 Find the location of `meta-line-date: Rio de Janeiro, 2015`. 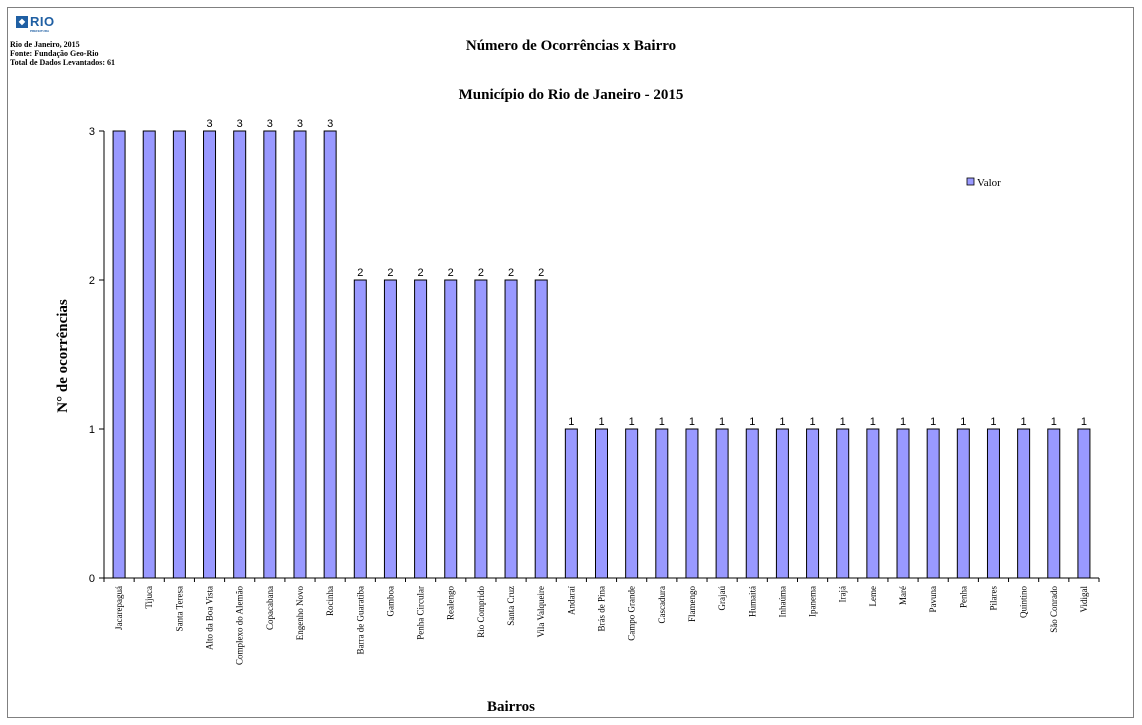

meta-line-date: Rio de Janeiro, 2015 is located at coordinates (45, 44).